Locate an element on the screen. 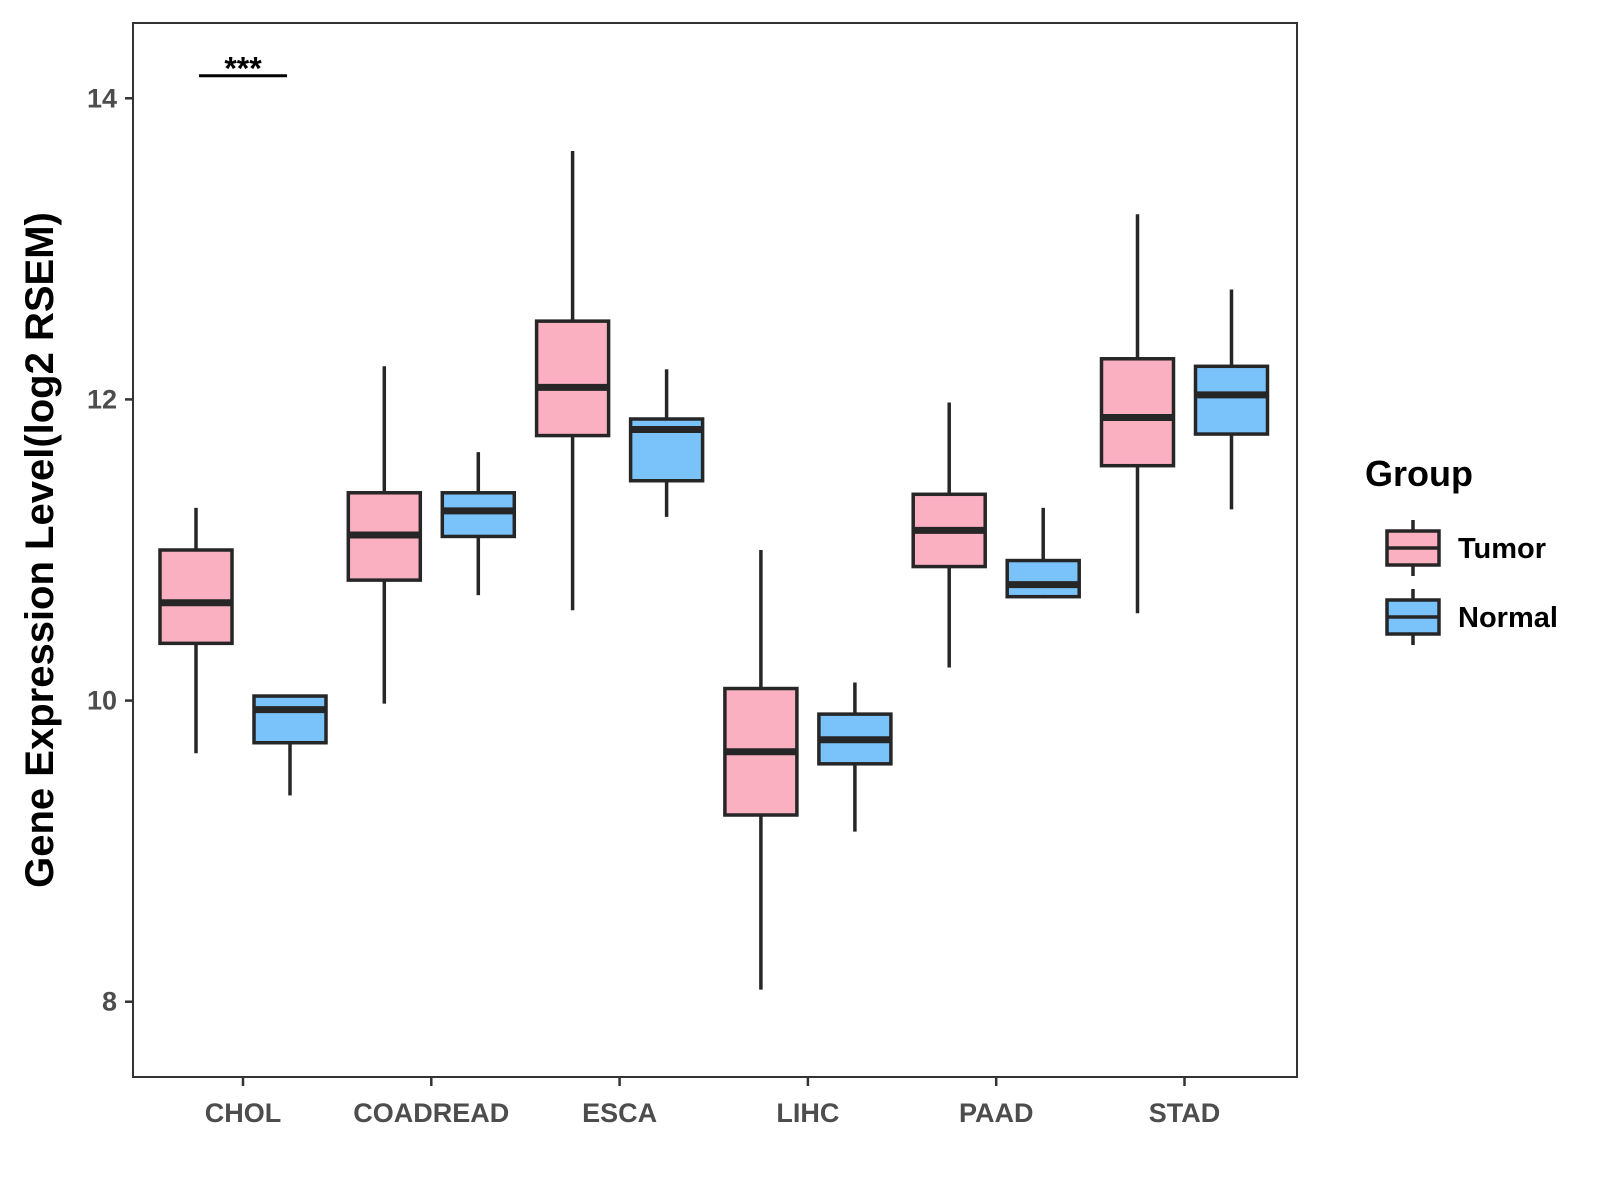 The height and width of the screenshot is (1200, 1600). box-normal-esca is located at coordinates (666, 443).